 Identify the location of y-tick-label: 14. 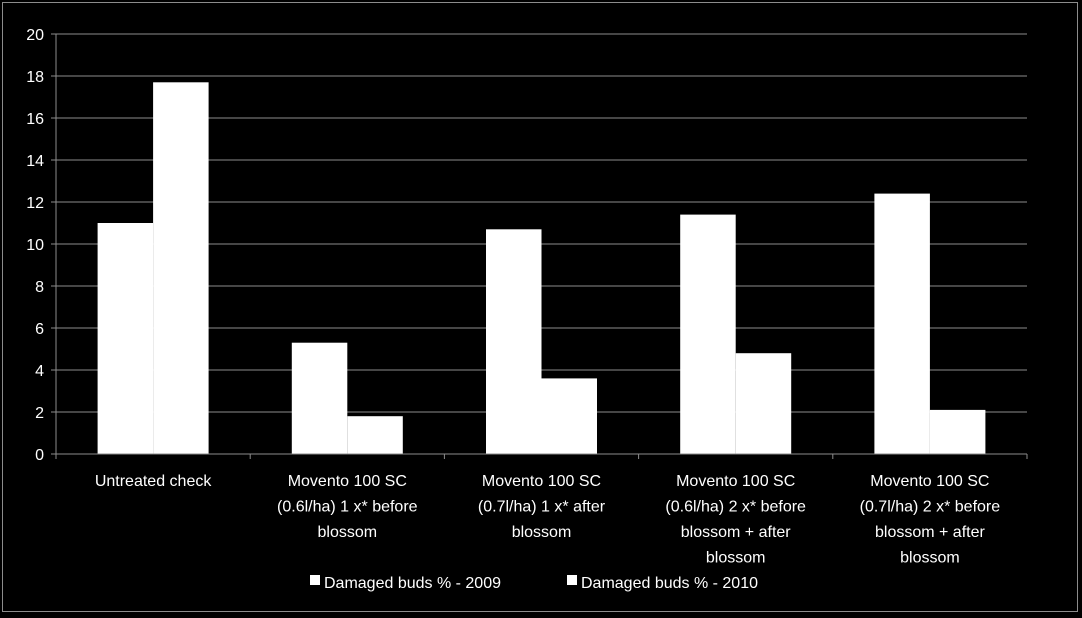
(35, 161).